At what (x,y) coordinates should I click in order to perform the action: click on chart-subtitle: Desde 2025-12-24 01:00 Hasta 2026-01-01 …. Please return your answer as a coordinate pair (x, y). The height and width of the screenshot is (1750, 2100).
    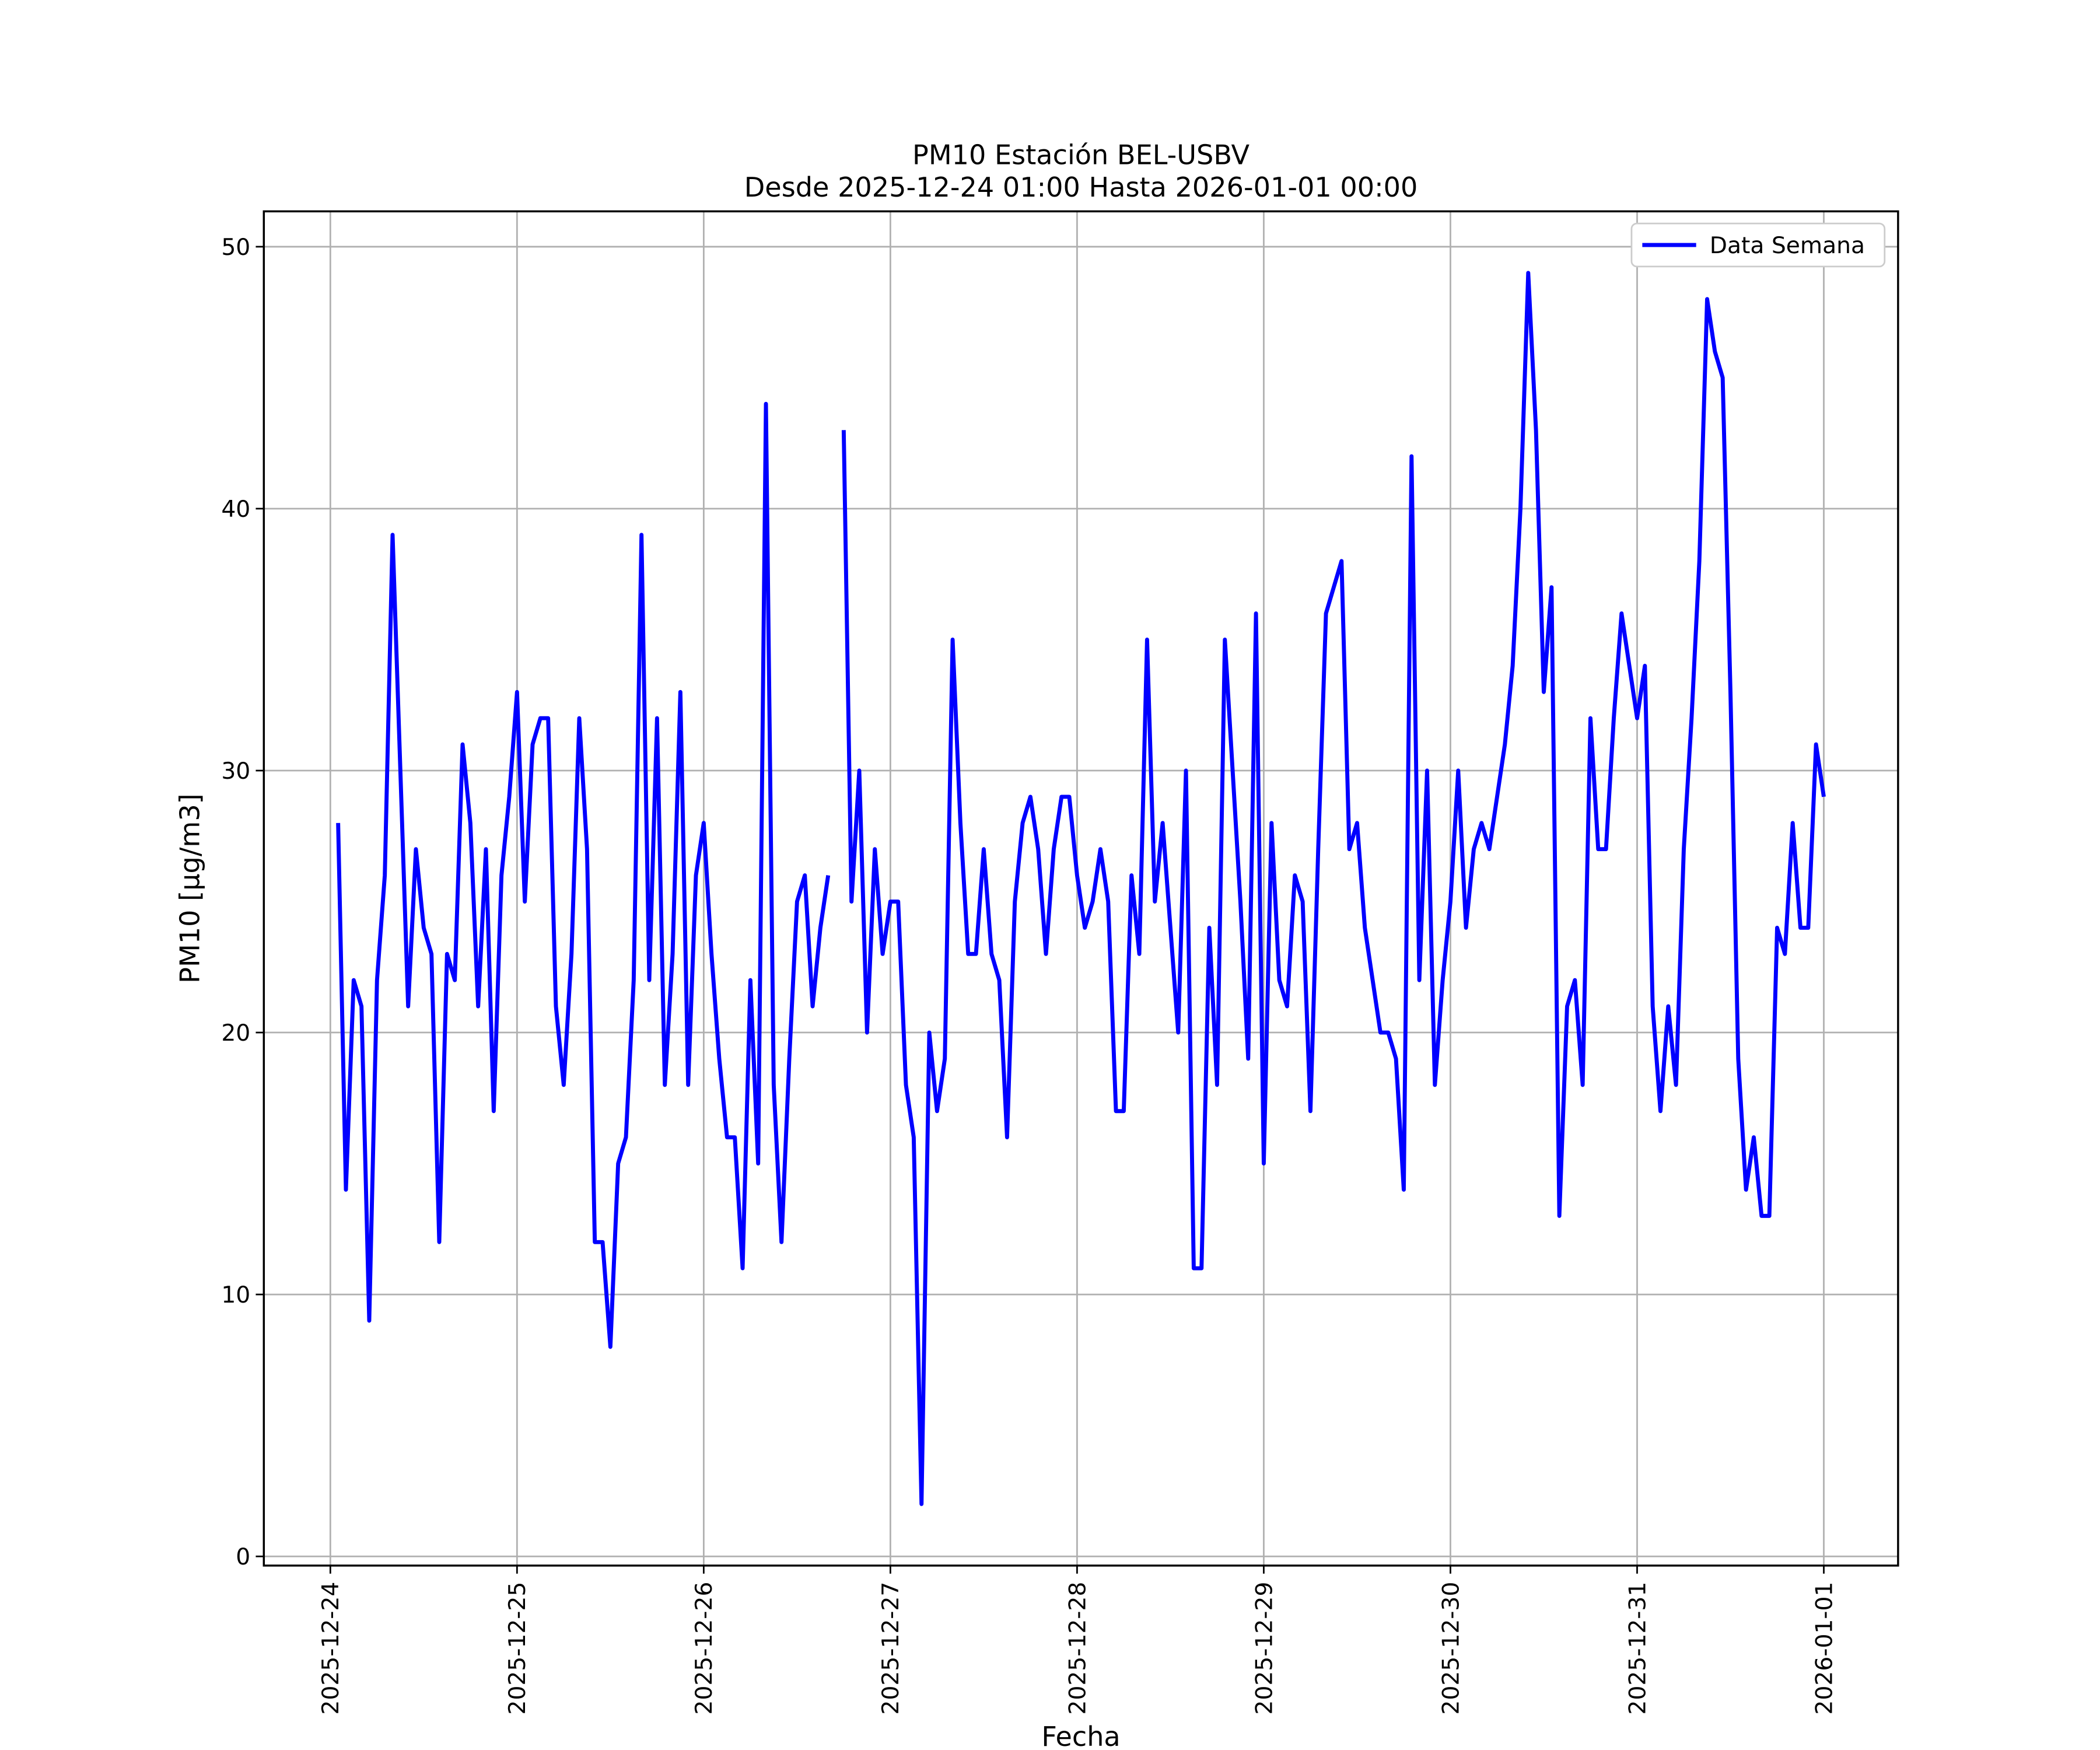
    Looking at the image, I should click on (1081, 187).